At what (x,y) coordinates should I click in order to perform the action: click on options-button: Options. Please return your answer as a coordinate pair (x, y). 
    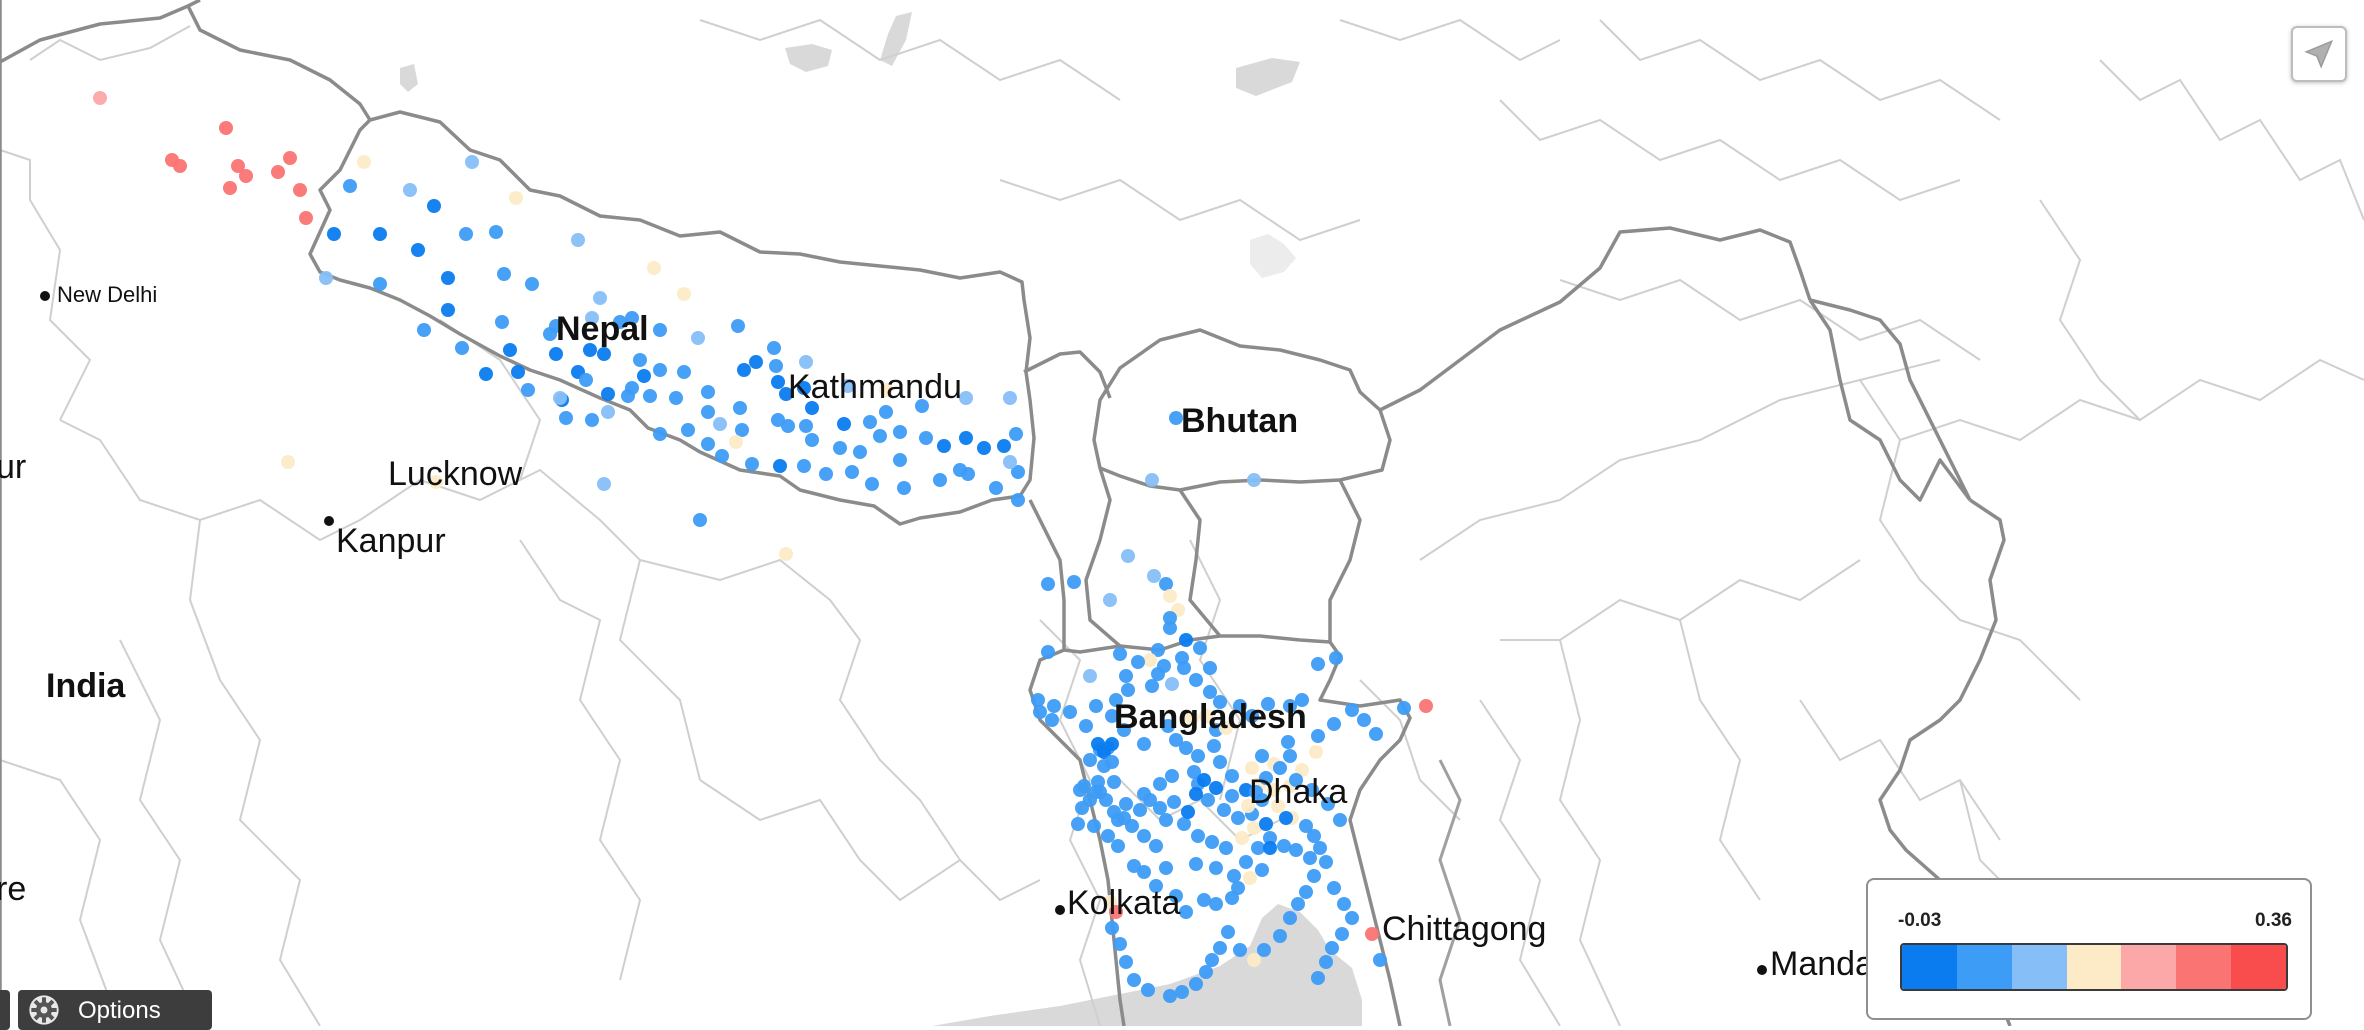
    Looking at the image, I should click on (115, 1010).